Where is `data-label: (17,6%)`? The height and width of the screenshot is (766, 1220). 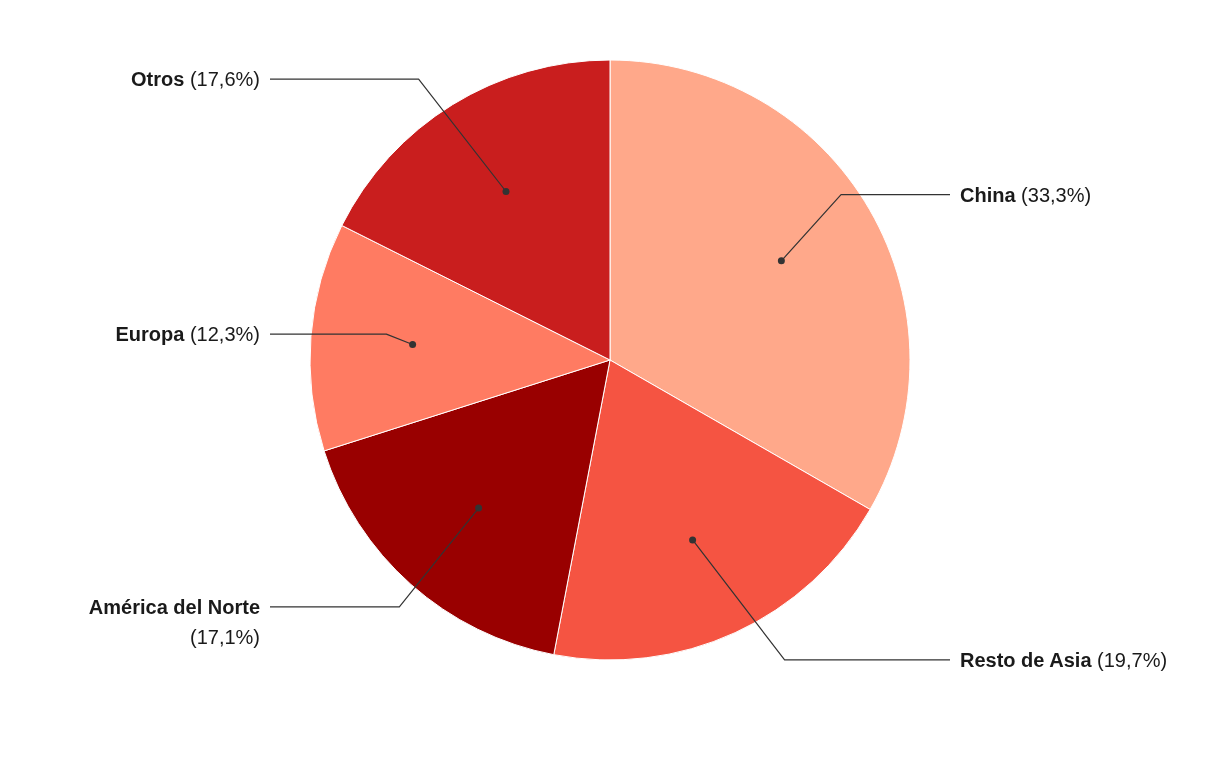 data-label: (17,6%) is located at coordinates (222, 79).